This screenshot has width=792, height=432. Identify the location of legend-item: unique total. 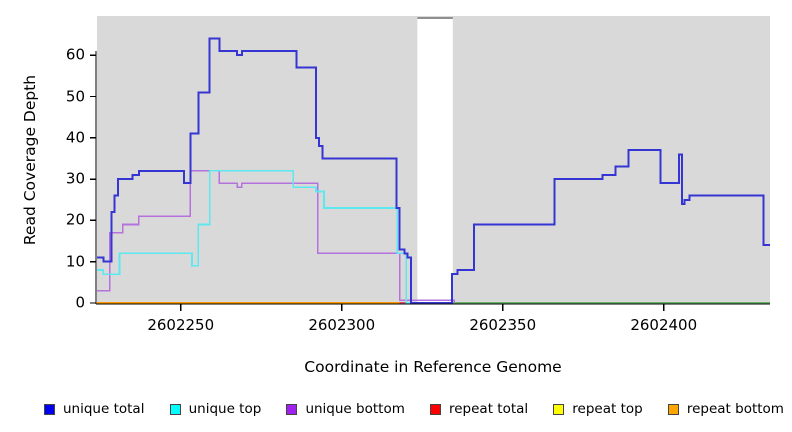
(94, 409).